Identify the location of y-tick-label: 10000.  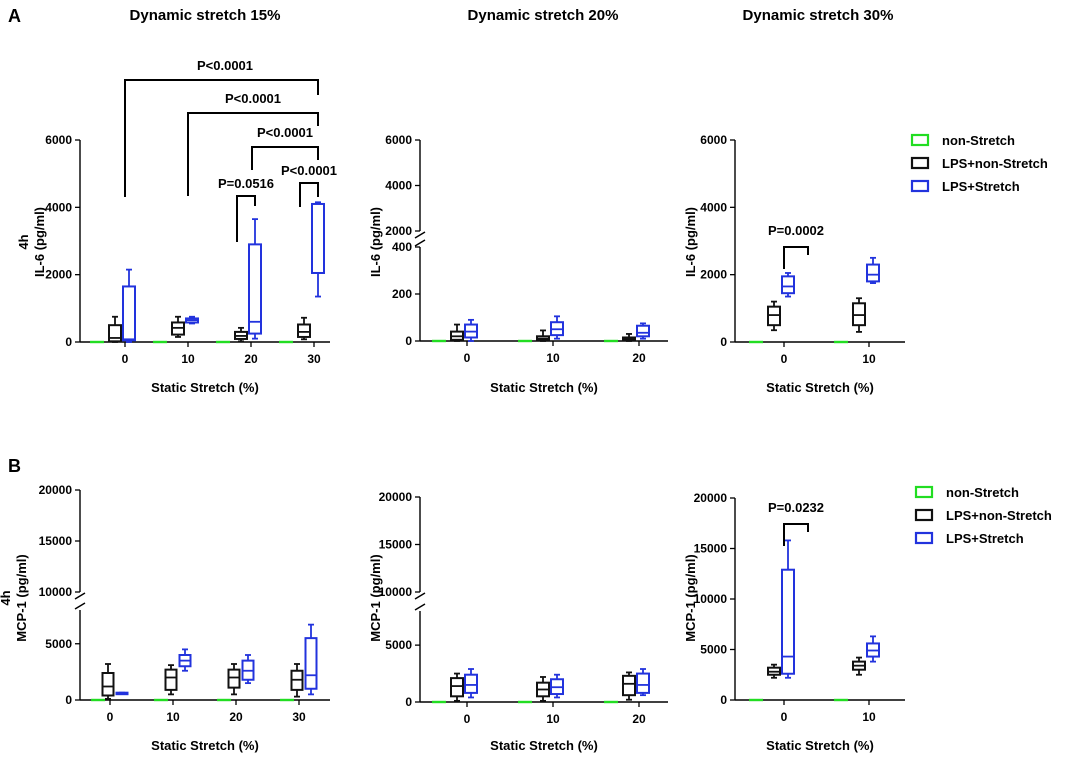
(711, 599).